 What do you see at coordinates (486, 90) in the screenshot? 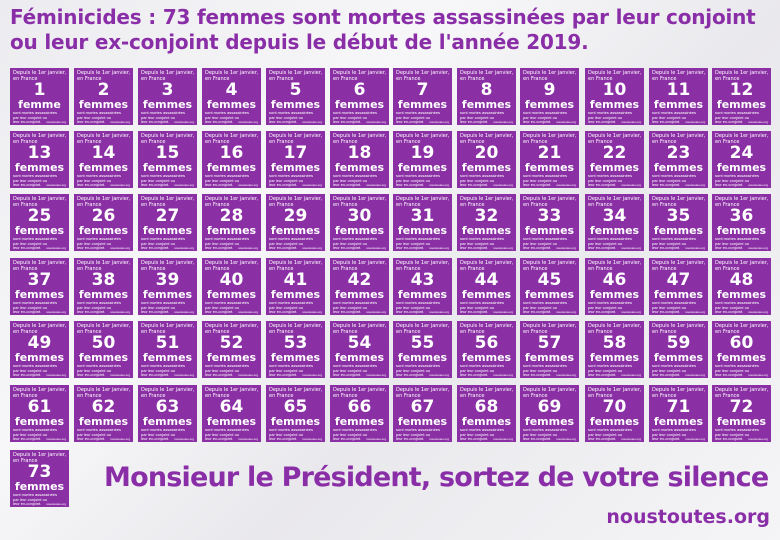
I see `poster-number: 8` at bounding box center [486, 90].